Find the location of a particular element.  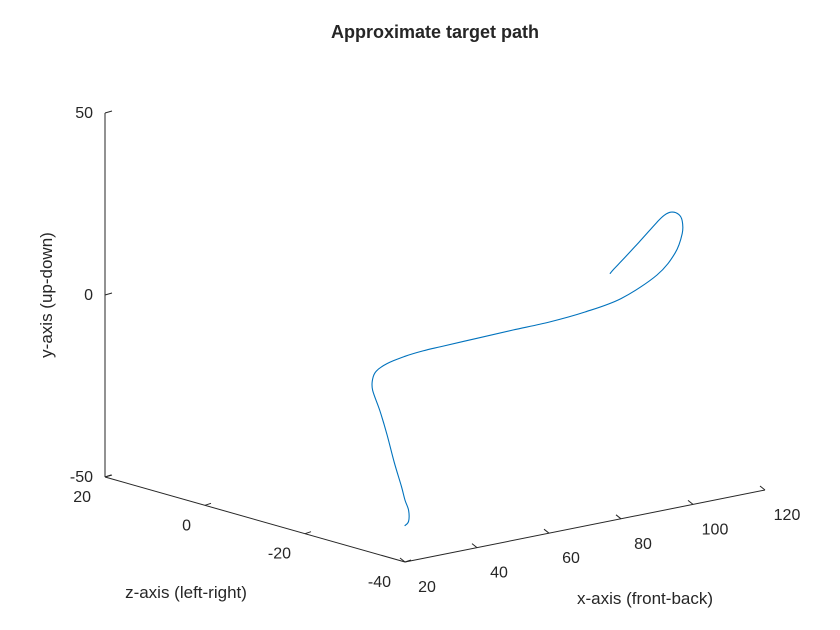

x-tick-label: 60 is located at coordinates (571, 558).